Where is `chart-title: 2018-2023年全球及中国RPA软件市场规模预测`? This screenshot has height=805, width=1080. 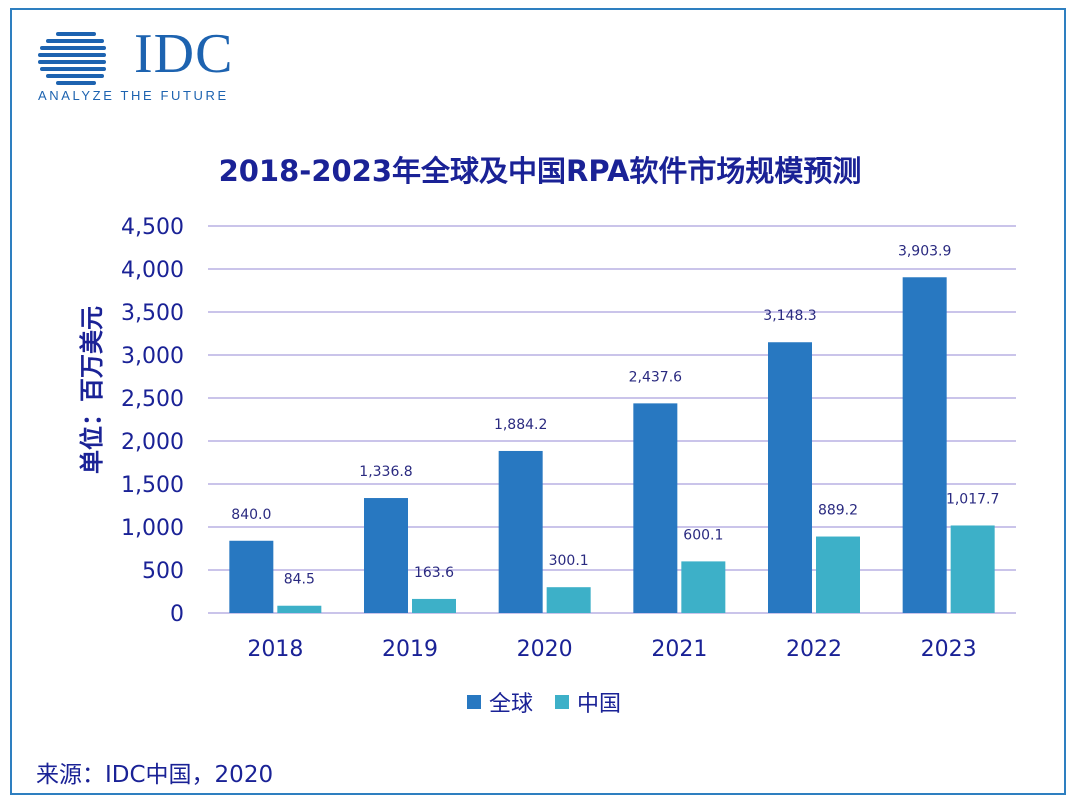 chart-title: 2018-2023年全球及中国RPA软件市场规模预测 is located at coordinates (540, 171).